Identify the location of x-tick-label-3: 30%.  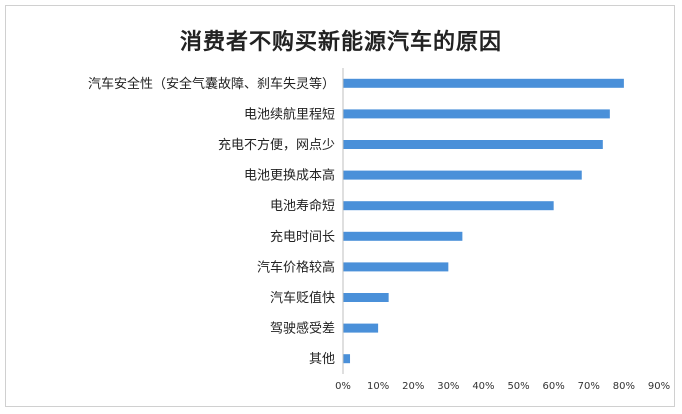
(448, 386).